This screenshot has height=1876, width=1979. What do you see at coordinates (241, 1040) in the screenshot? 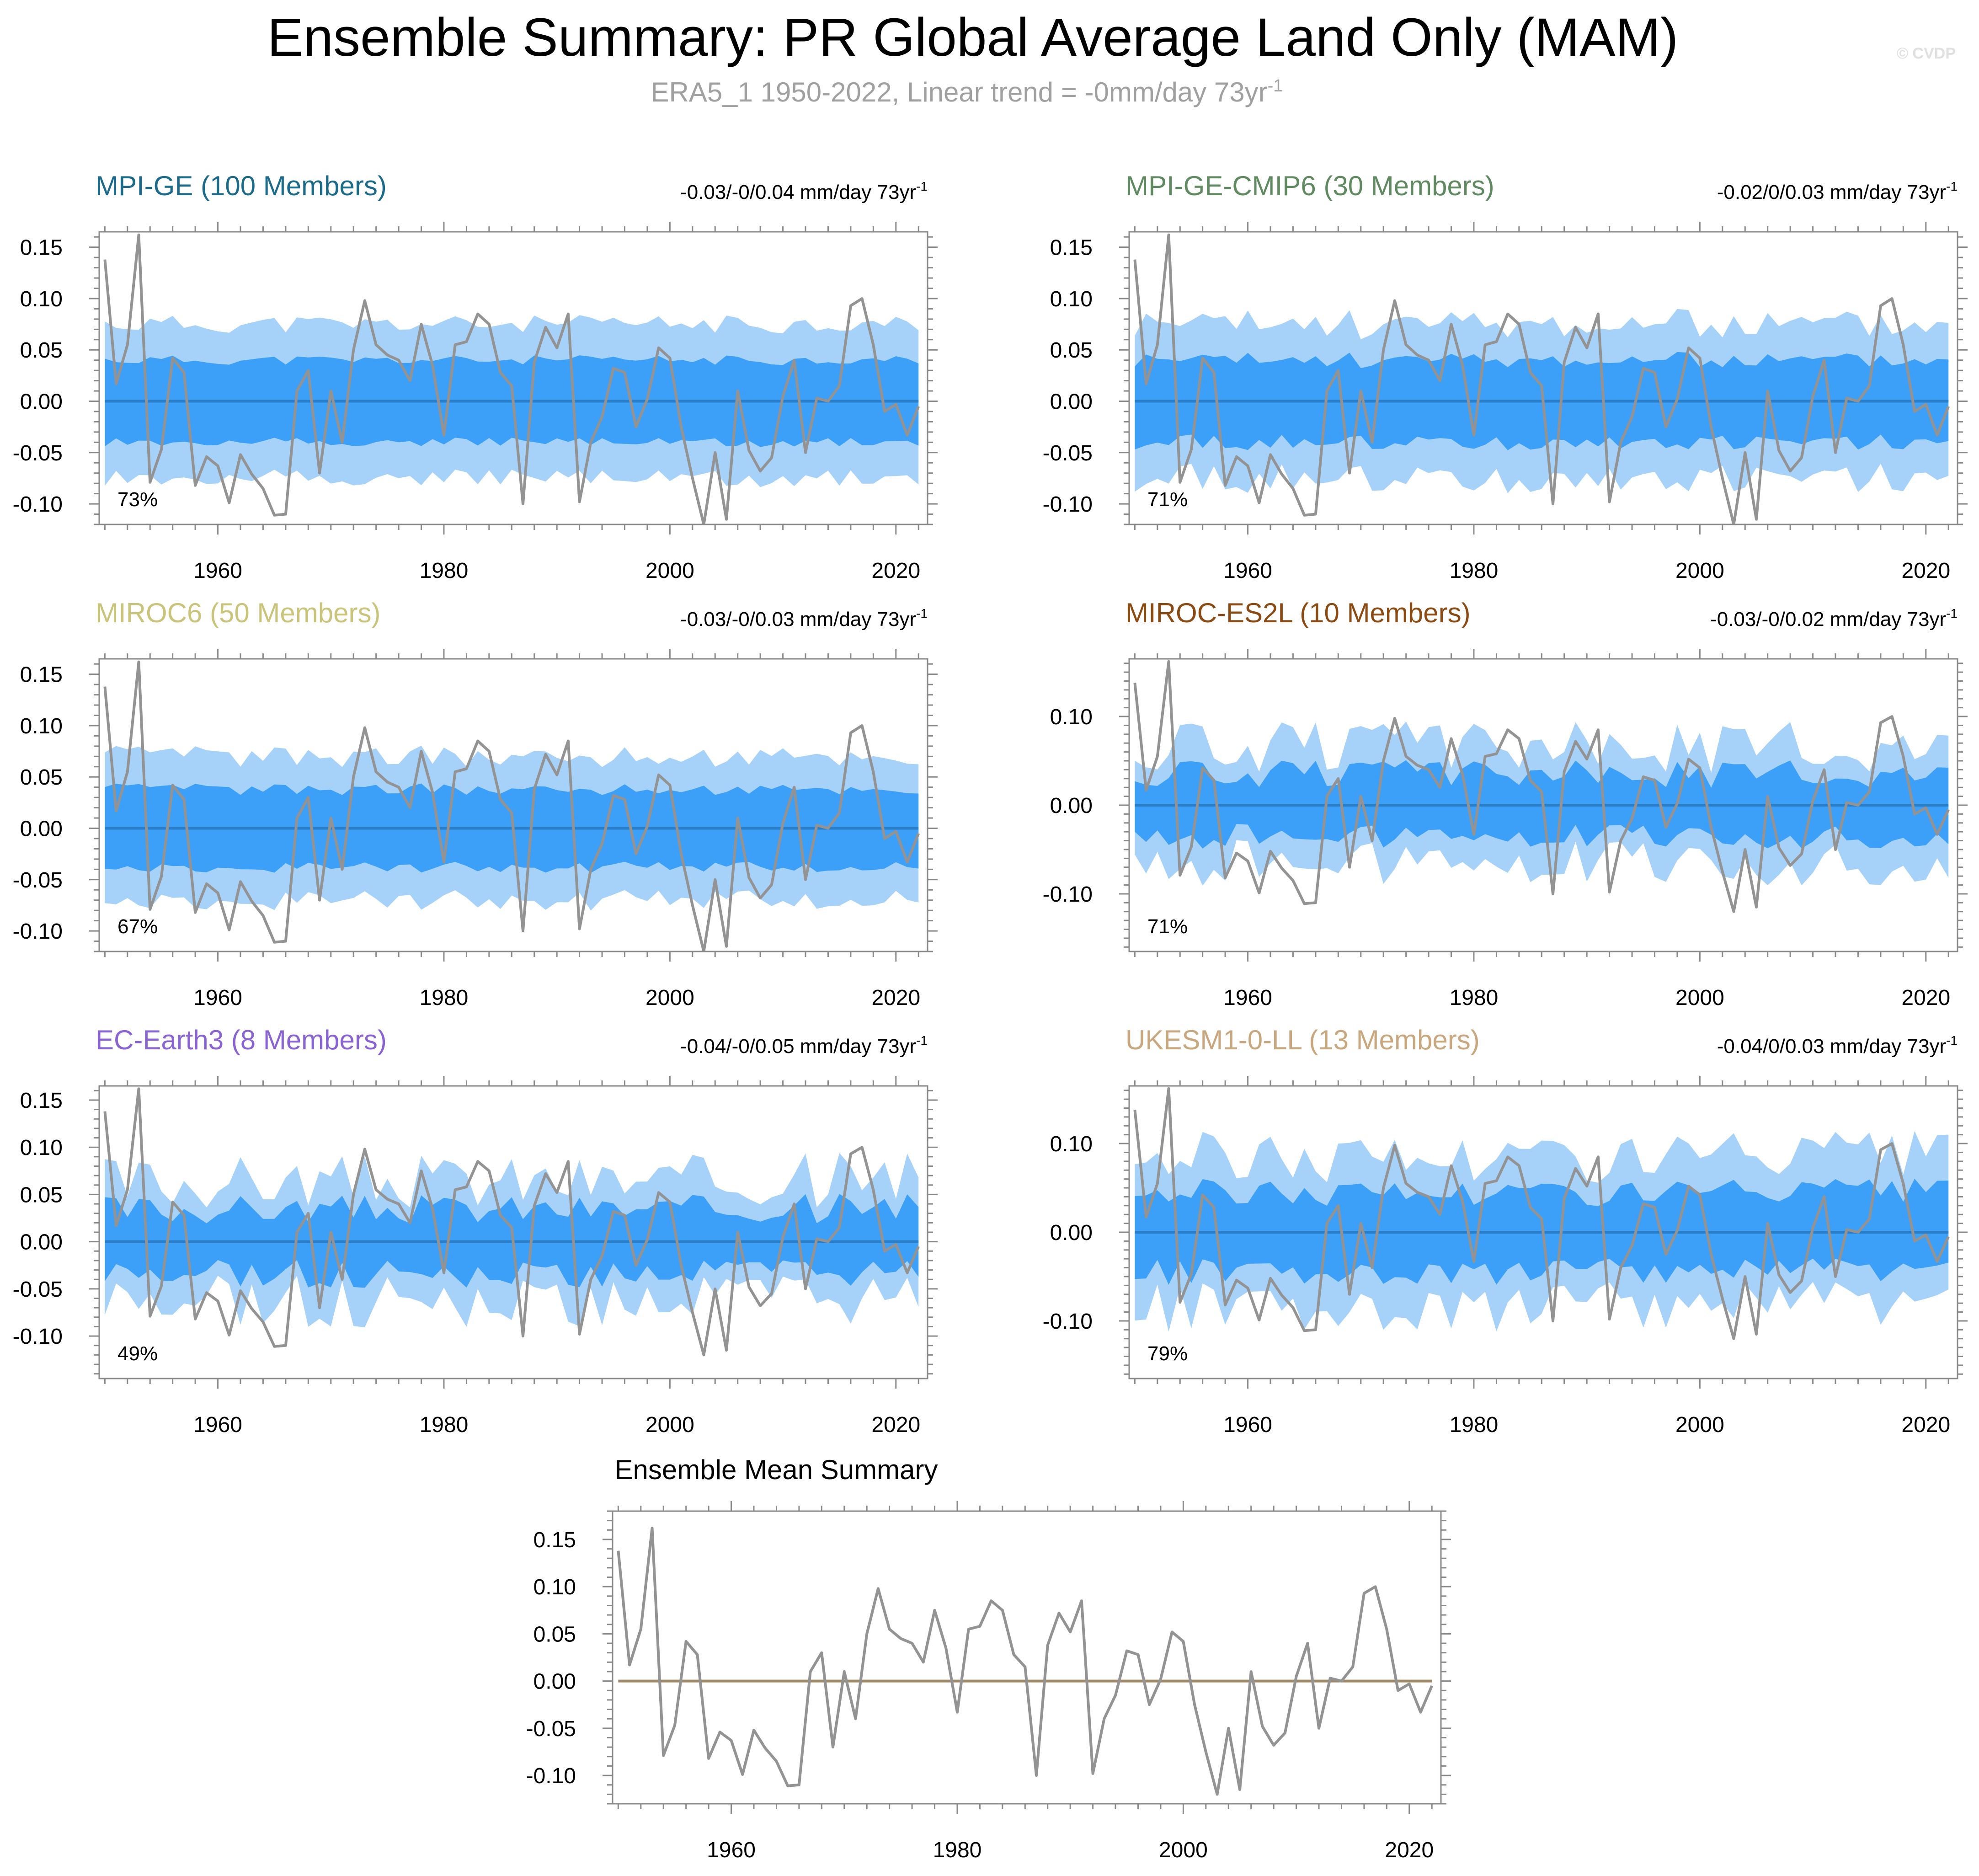
I see `panel-title: EC-Earth3 (8 Members)` at bounding box center [241, 1040].